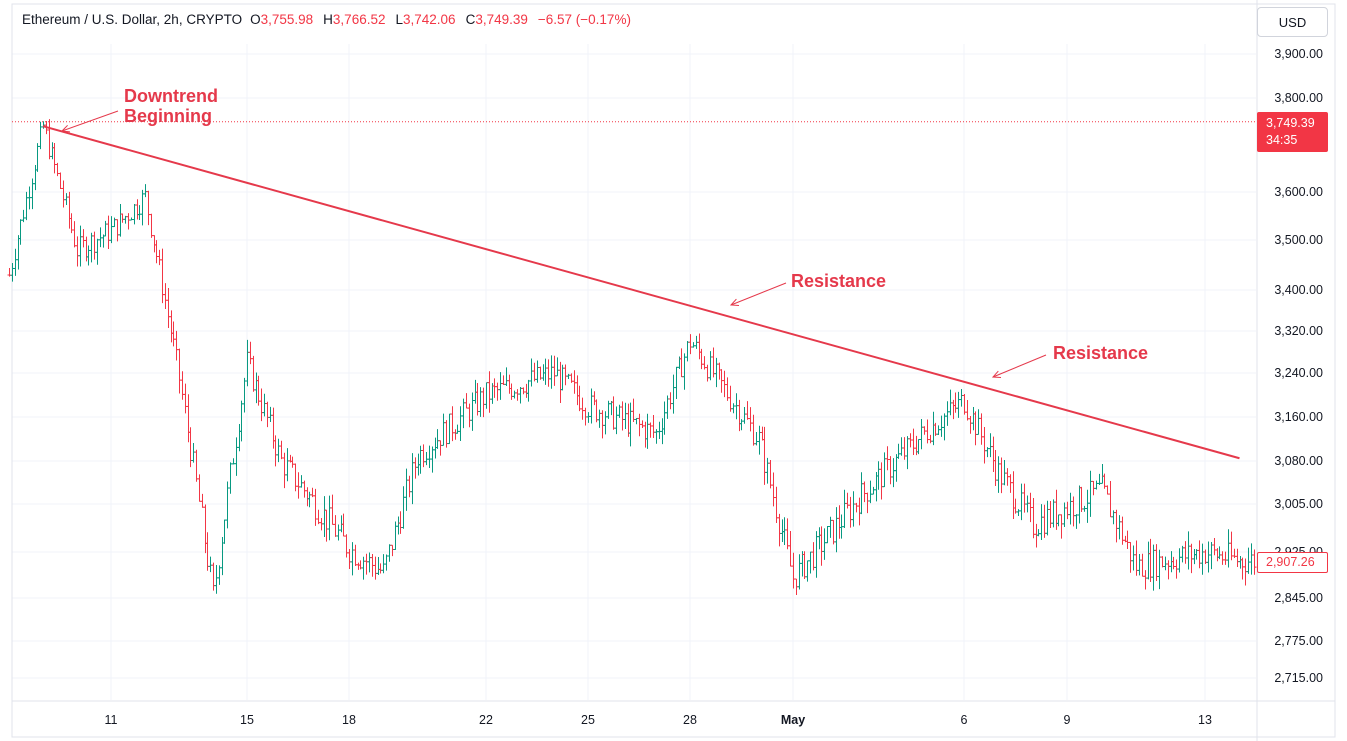 This screenshot has width=1347, height=741. I want to click on y-tick-label: 3,800.00, so click(1298, 98).